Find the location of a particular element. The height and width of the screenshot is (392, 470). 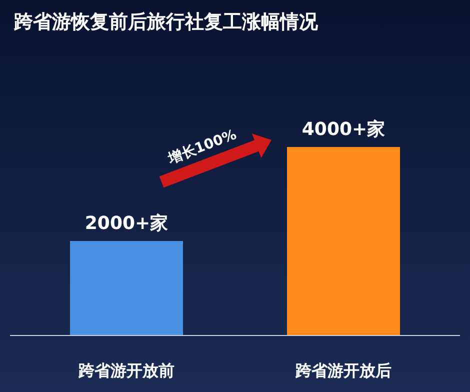

x-tick-label: 跨省游开放前 is located at coordinates (126, 370).